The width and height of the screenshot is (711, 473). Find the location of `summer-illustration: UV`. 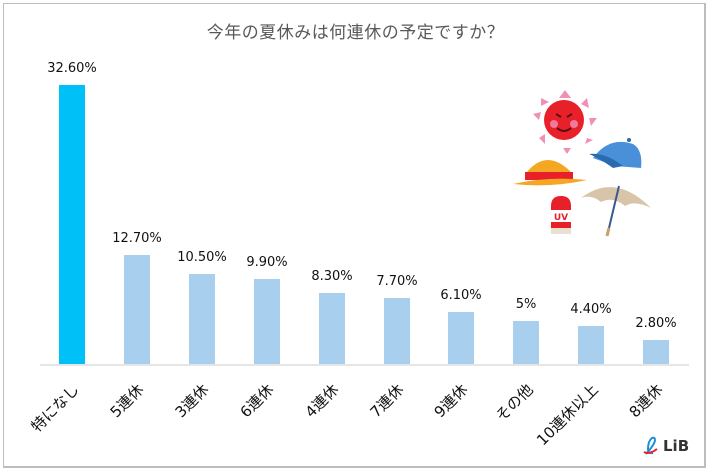

summer-illustration: UV is located at coordinates (582, 168).